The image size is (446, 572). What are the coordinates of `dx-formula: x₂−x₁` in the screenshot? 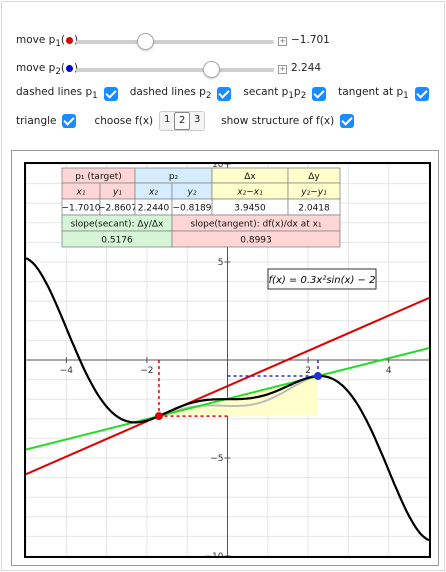 It's located at (249, 193).